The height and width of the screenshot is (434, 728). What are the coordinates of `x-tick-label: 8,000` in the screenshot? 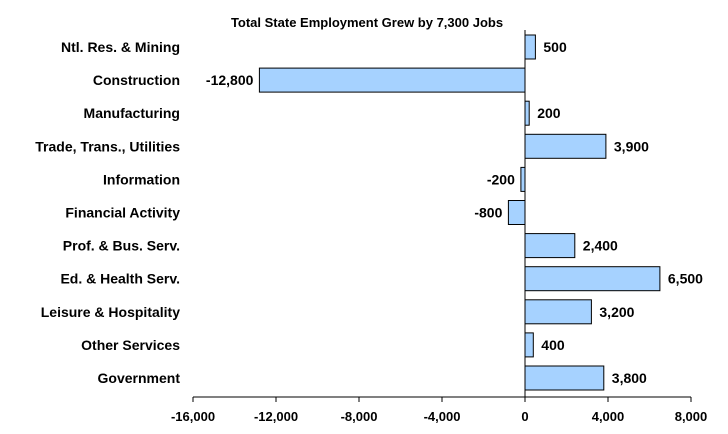 It's located at (691, 416).